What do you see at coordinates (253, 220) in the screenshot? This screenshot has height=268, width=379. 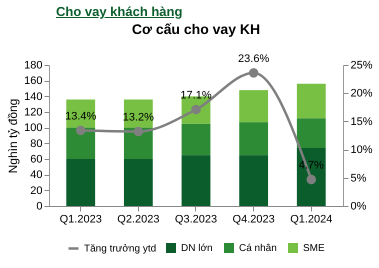 I see `x-tick-label: Q4.2023` at bounding box center [253, 220].